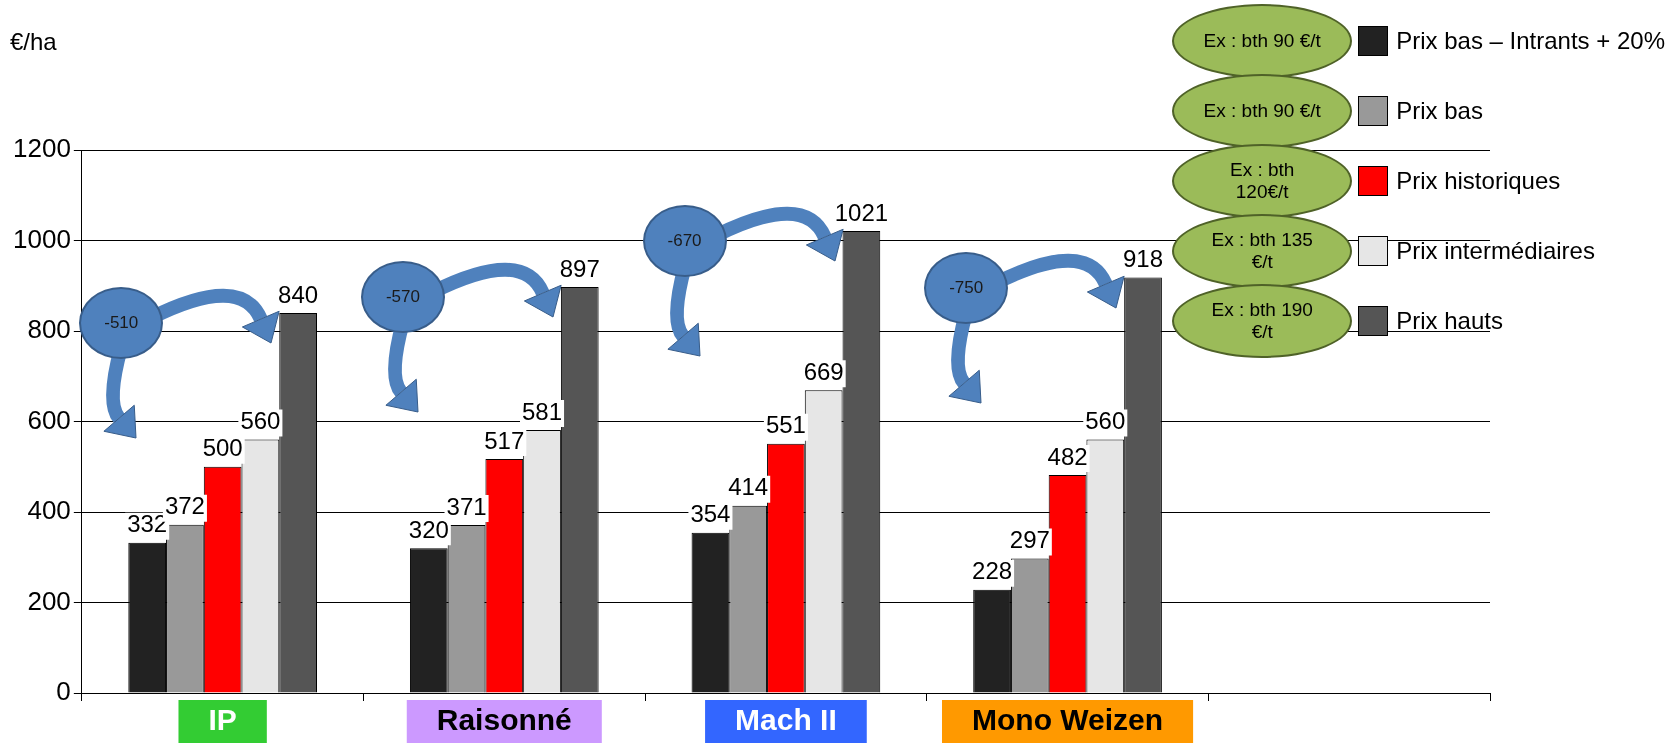 The height and width of the screenshot is (751, 1675). Describe the element at coordinates (1105, 421) in the screenshot. I see `data-label: 560` at that location.